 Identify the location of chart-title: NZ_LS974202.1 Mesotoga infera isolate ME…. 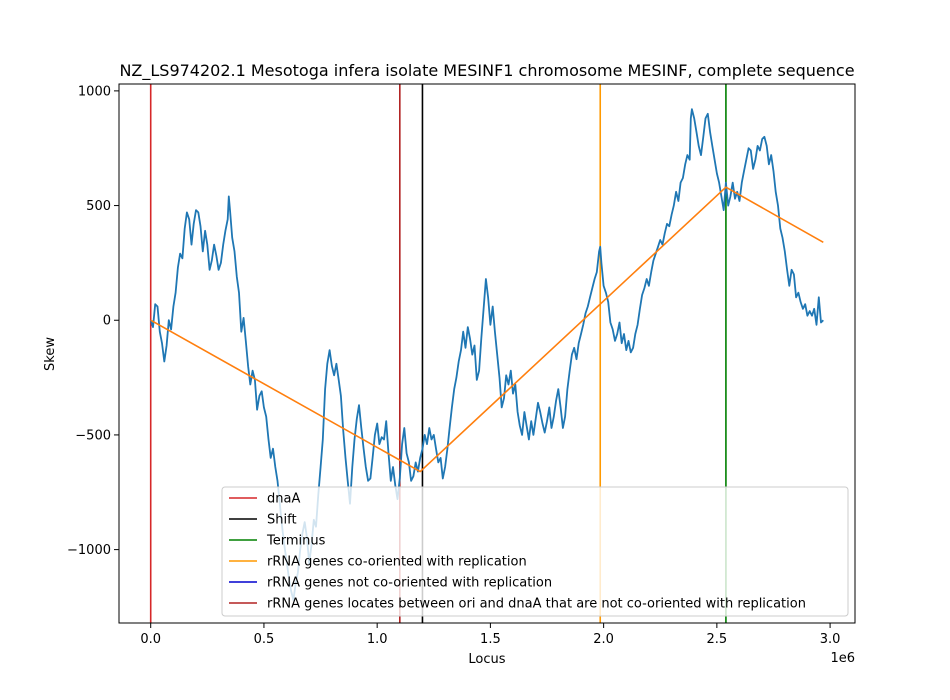
(486, 71).